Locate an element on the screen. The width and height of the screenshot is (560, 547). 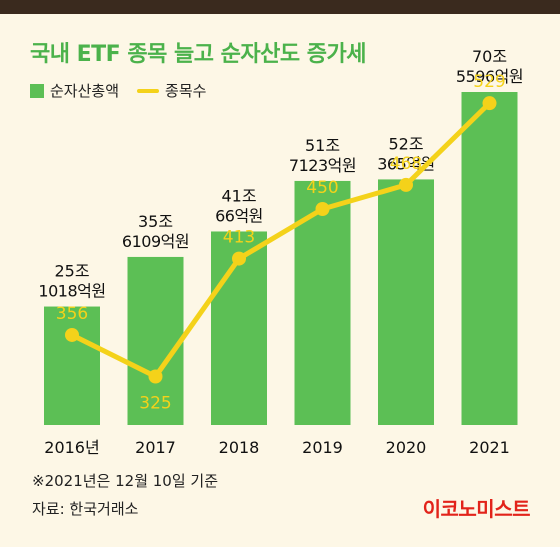
bar-label-line2-5: 5596억원 is located at coordinates (489, 76).